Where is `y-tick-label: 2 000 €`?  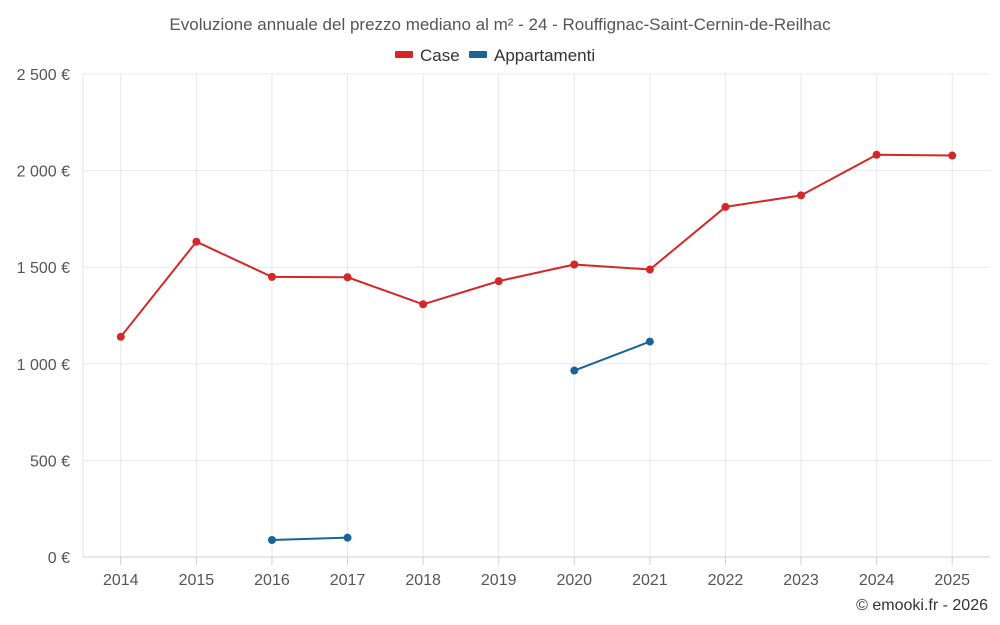 y-tick-label: 2 000 € is located at coordinates (43, 172).